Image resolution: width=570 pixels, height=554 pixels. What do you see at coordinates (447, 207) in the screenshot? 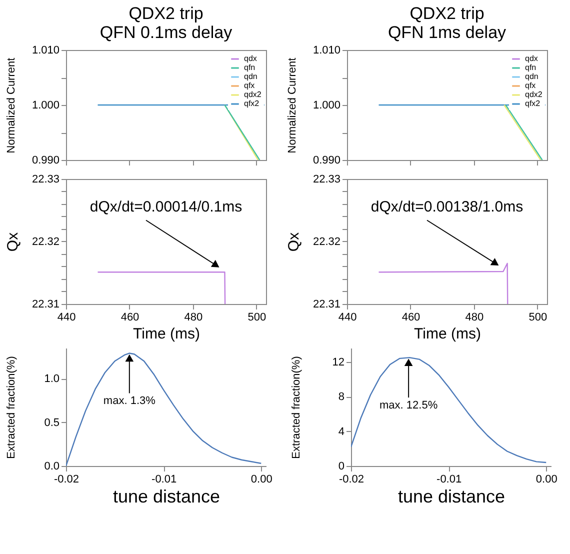
I see `annotation: dQx/dt=0.00138/1.0ms` at bounding box center [447, 207].